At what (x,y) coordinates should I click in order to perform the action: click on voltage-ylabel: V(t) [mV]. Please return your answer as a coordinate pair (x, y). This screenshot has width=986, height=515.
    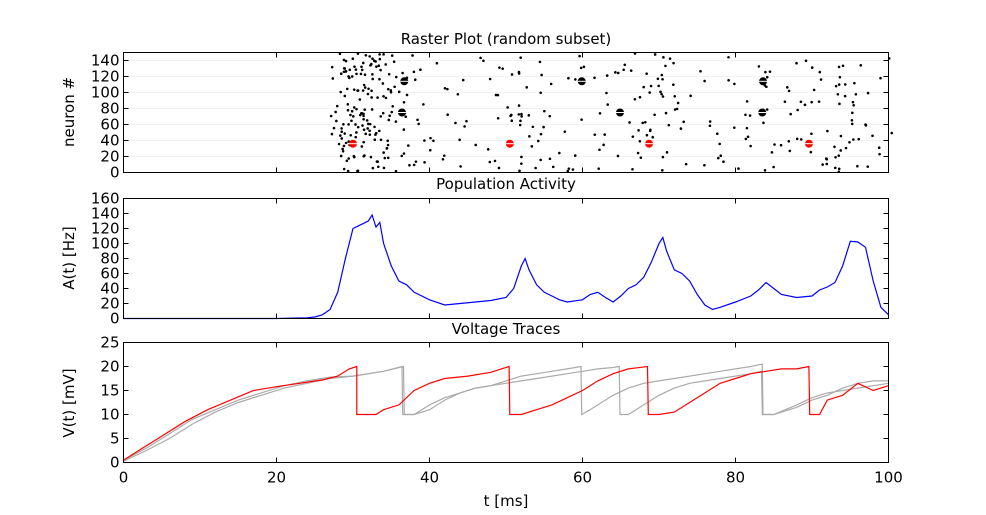
    Looking at the image, I should click on (69, 402).